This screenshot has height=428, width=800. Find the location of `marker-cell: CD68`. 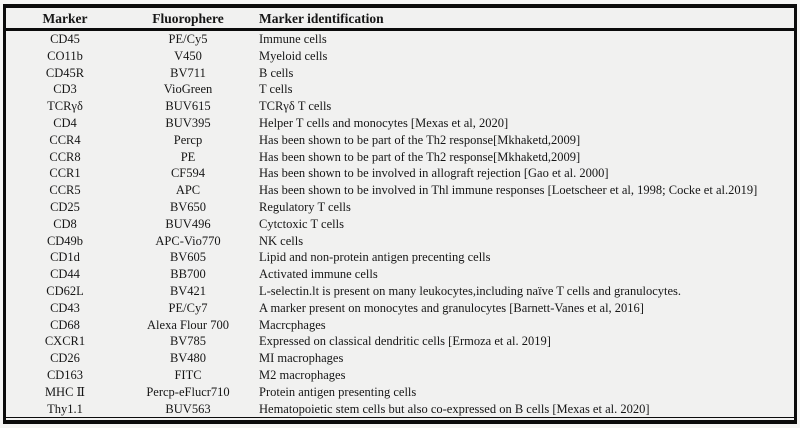

marker-cell: CD68 is located at coordinates (65, 324).